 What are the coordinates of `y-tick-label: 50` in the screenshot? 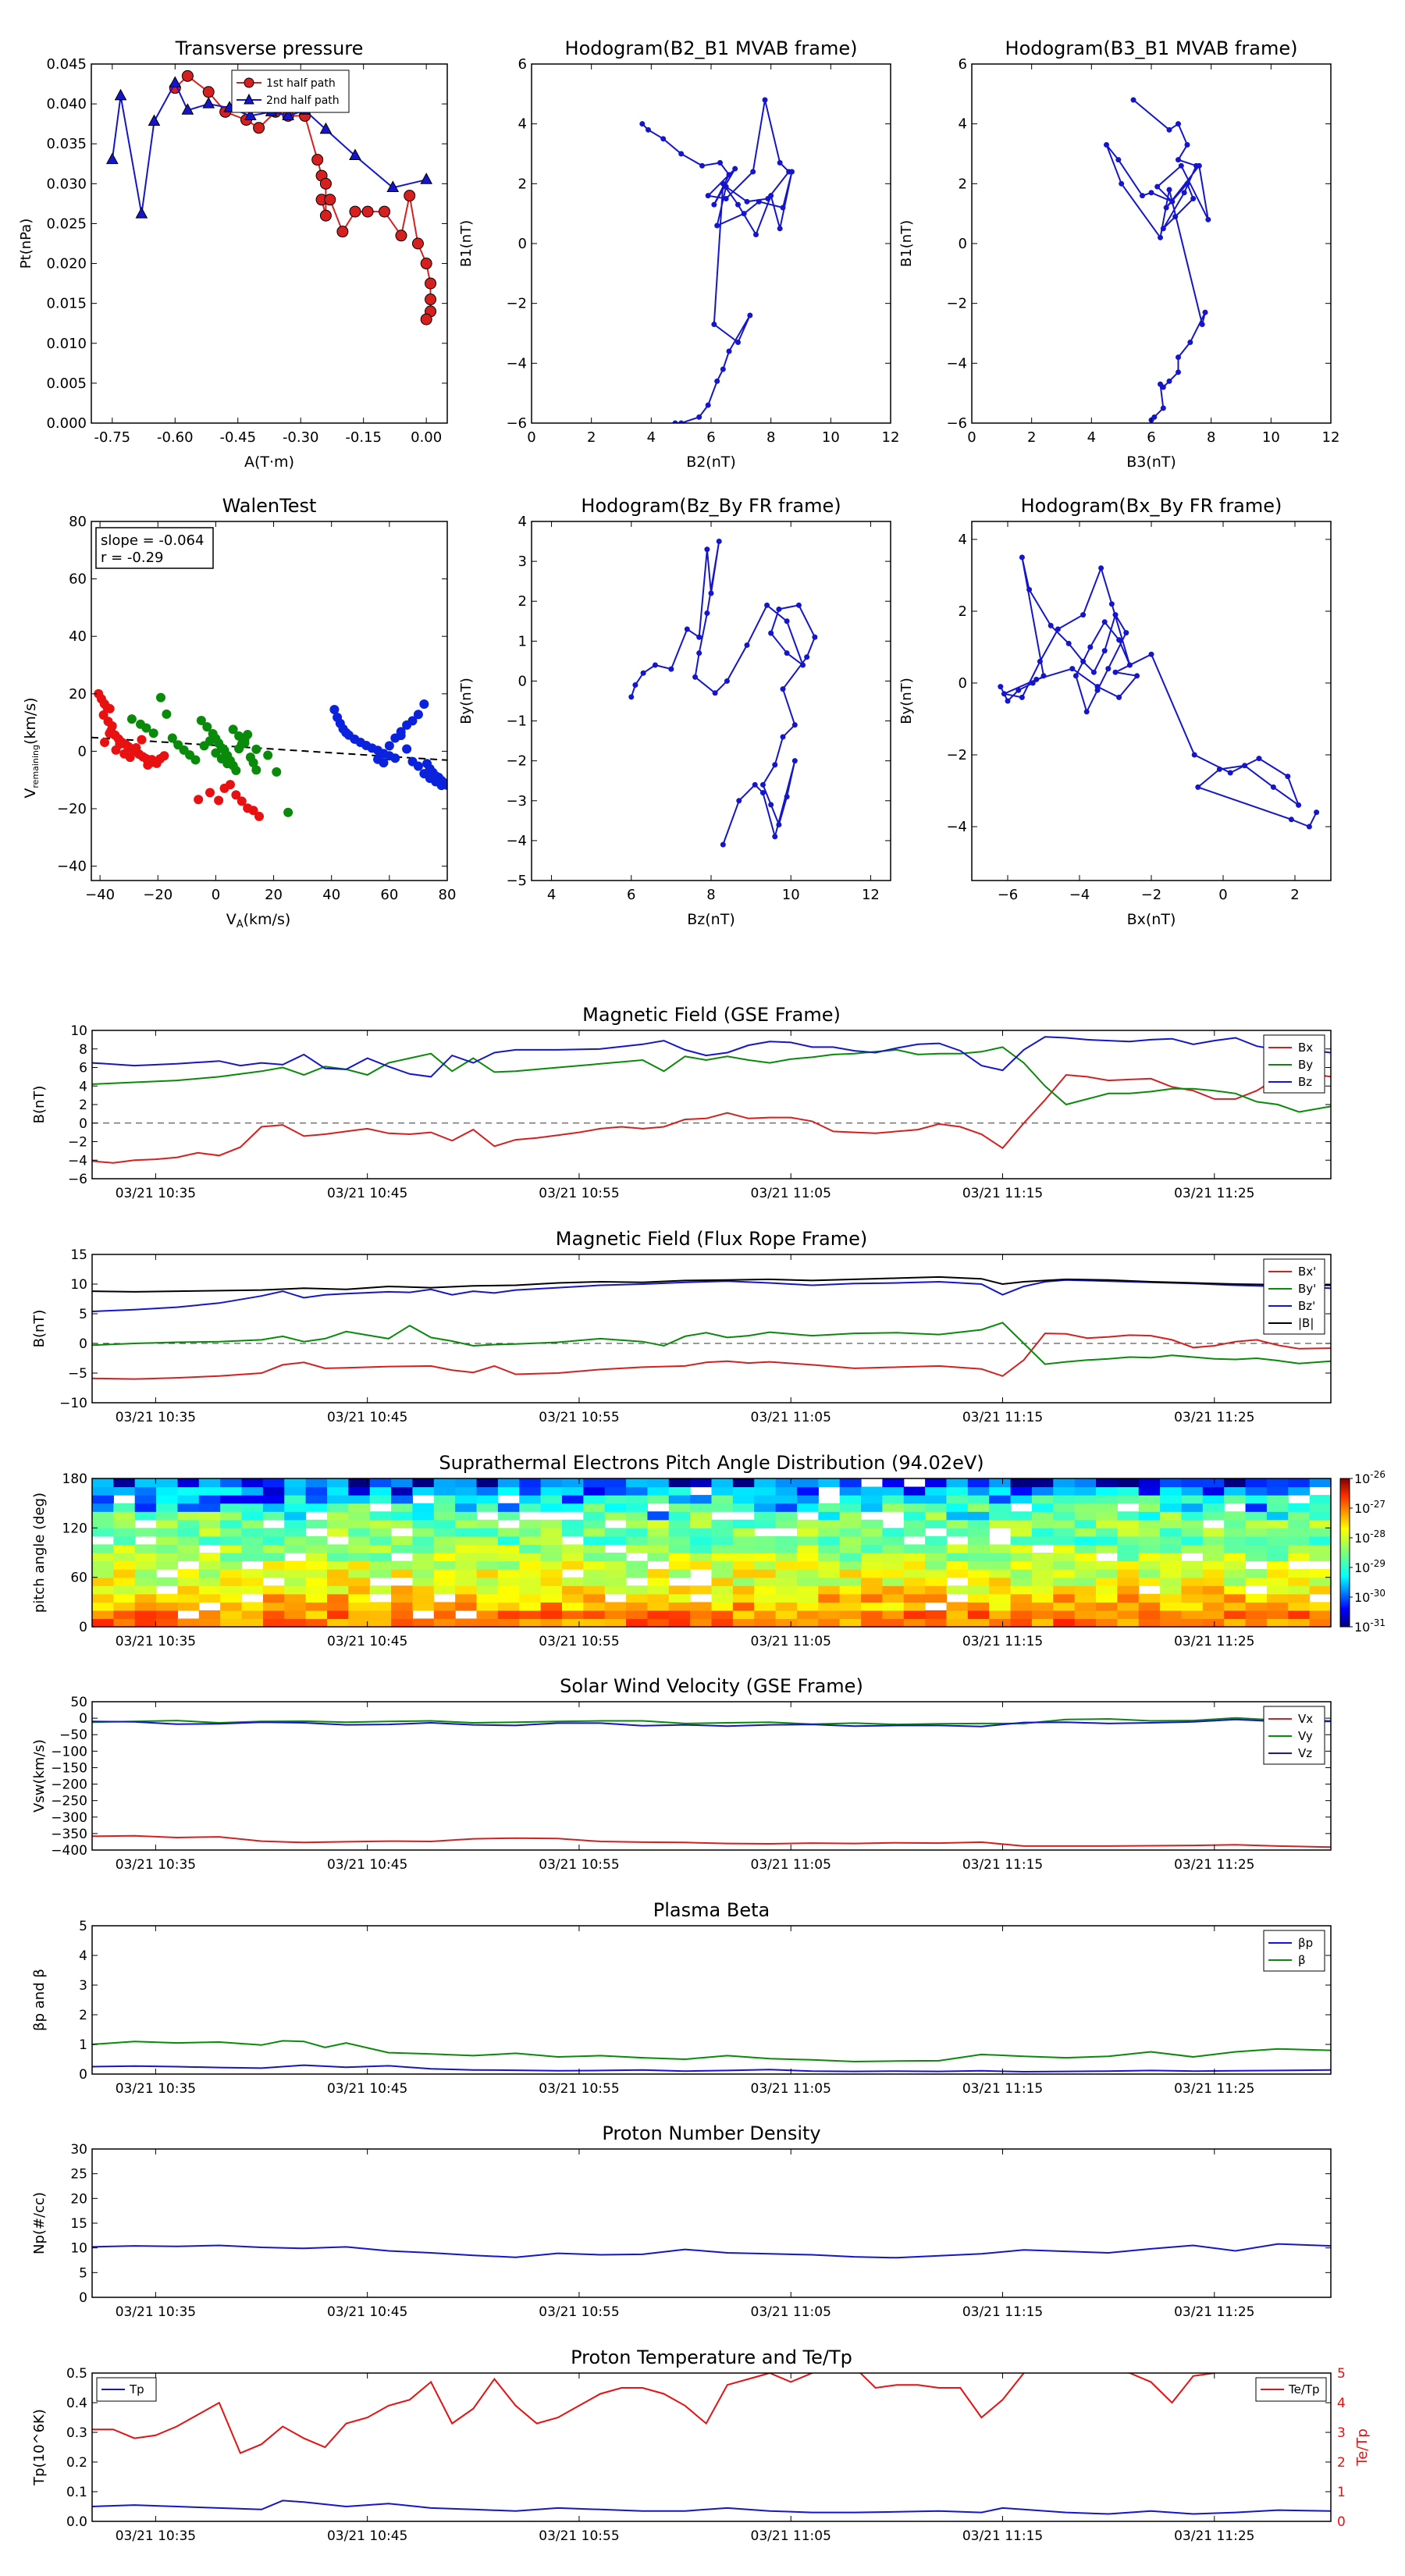 It's located at (78, 1702).